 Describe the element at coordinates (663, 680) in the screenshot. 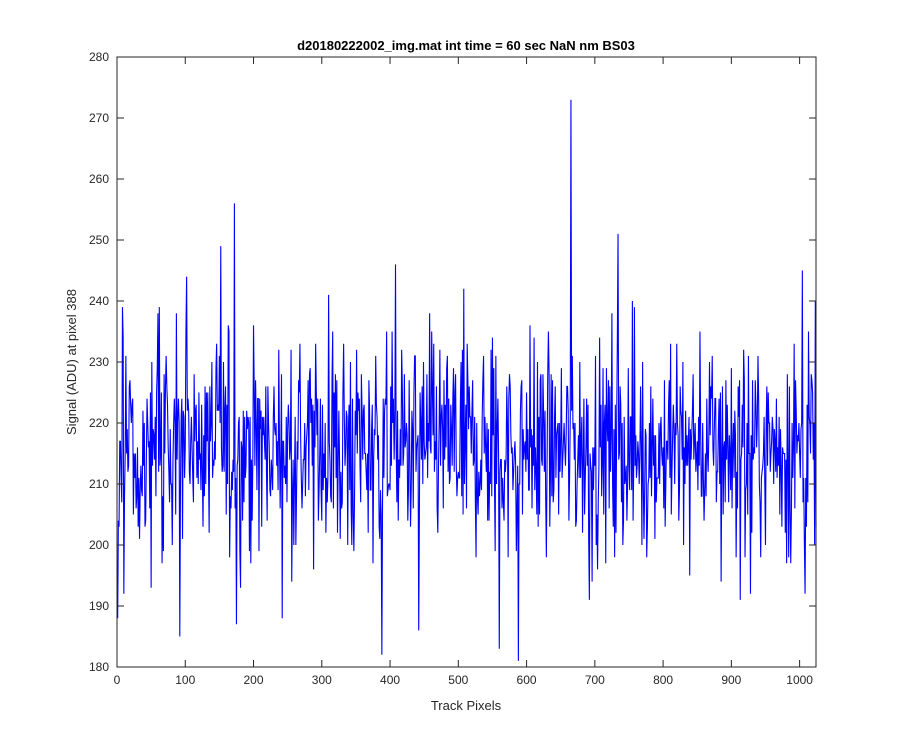

I see `x-tick-label: 800` at that location.